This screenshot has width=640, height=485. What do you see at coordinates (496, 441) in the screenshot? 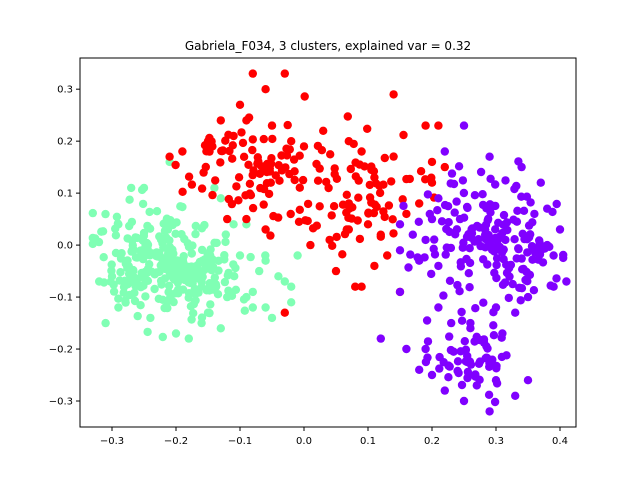
I see `x-tick-label: 0.3` at bounding box center [496, 441].